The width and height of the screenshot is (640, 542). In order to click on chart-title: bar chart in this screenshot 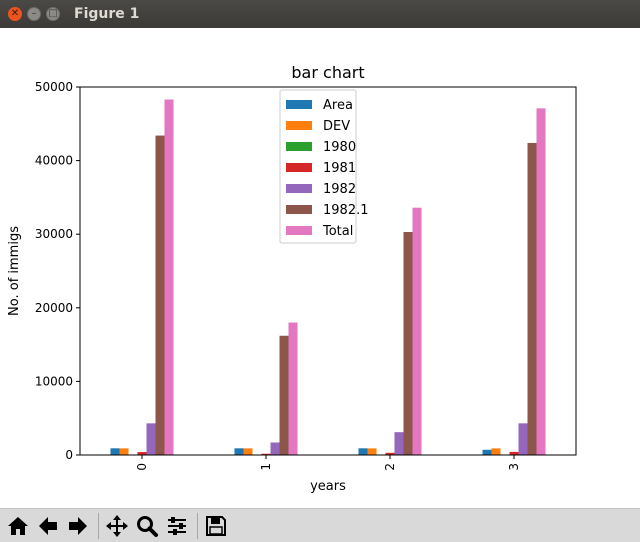, I will do `click(327, 72)`.